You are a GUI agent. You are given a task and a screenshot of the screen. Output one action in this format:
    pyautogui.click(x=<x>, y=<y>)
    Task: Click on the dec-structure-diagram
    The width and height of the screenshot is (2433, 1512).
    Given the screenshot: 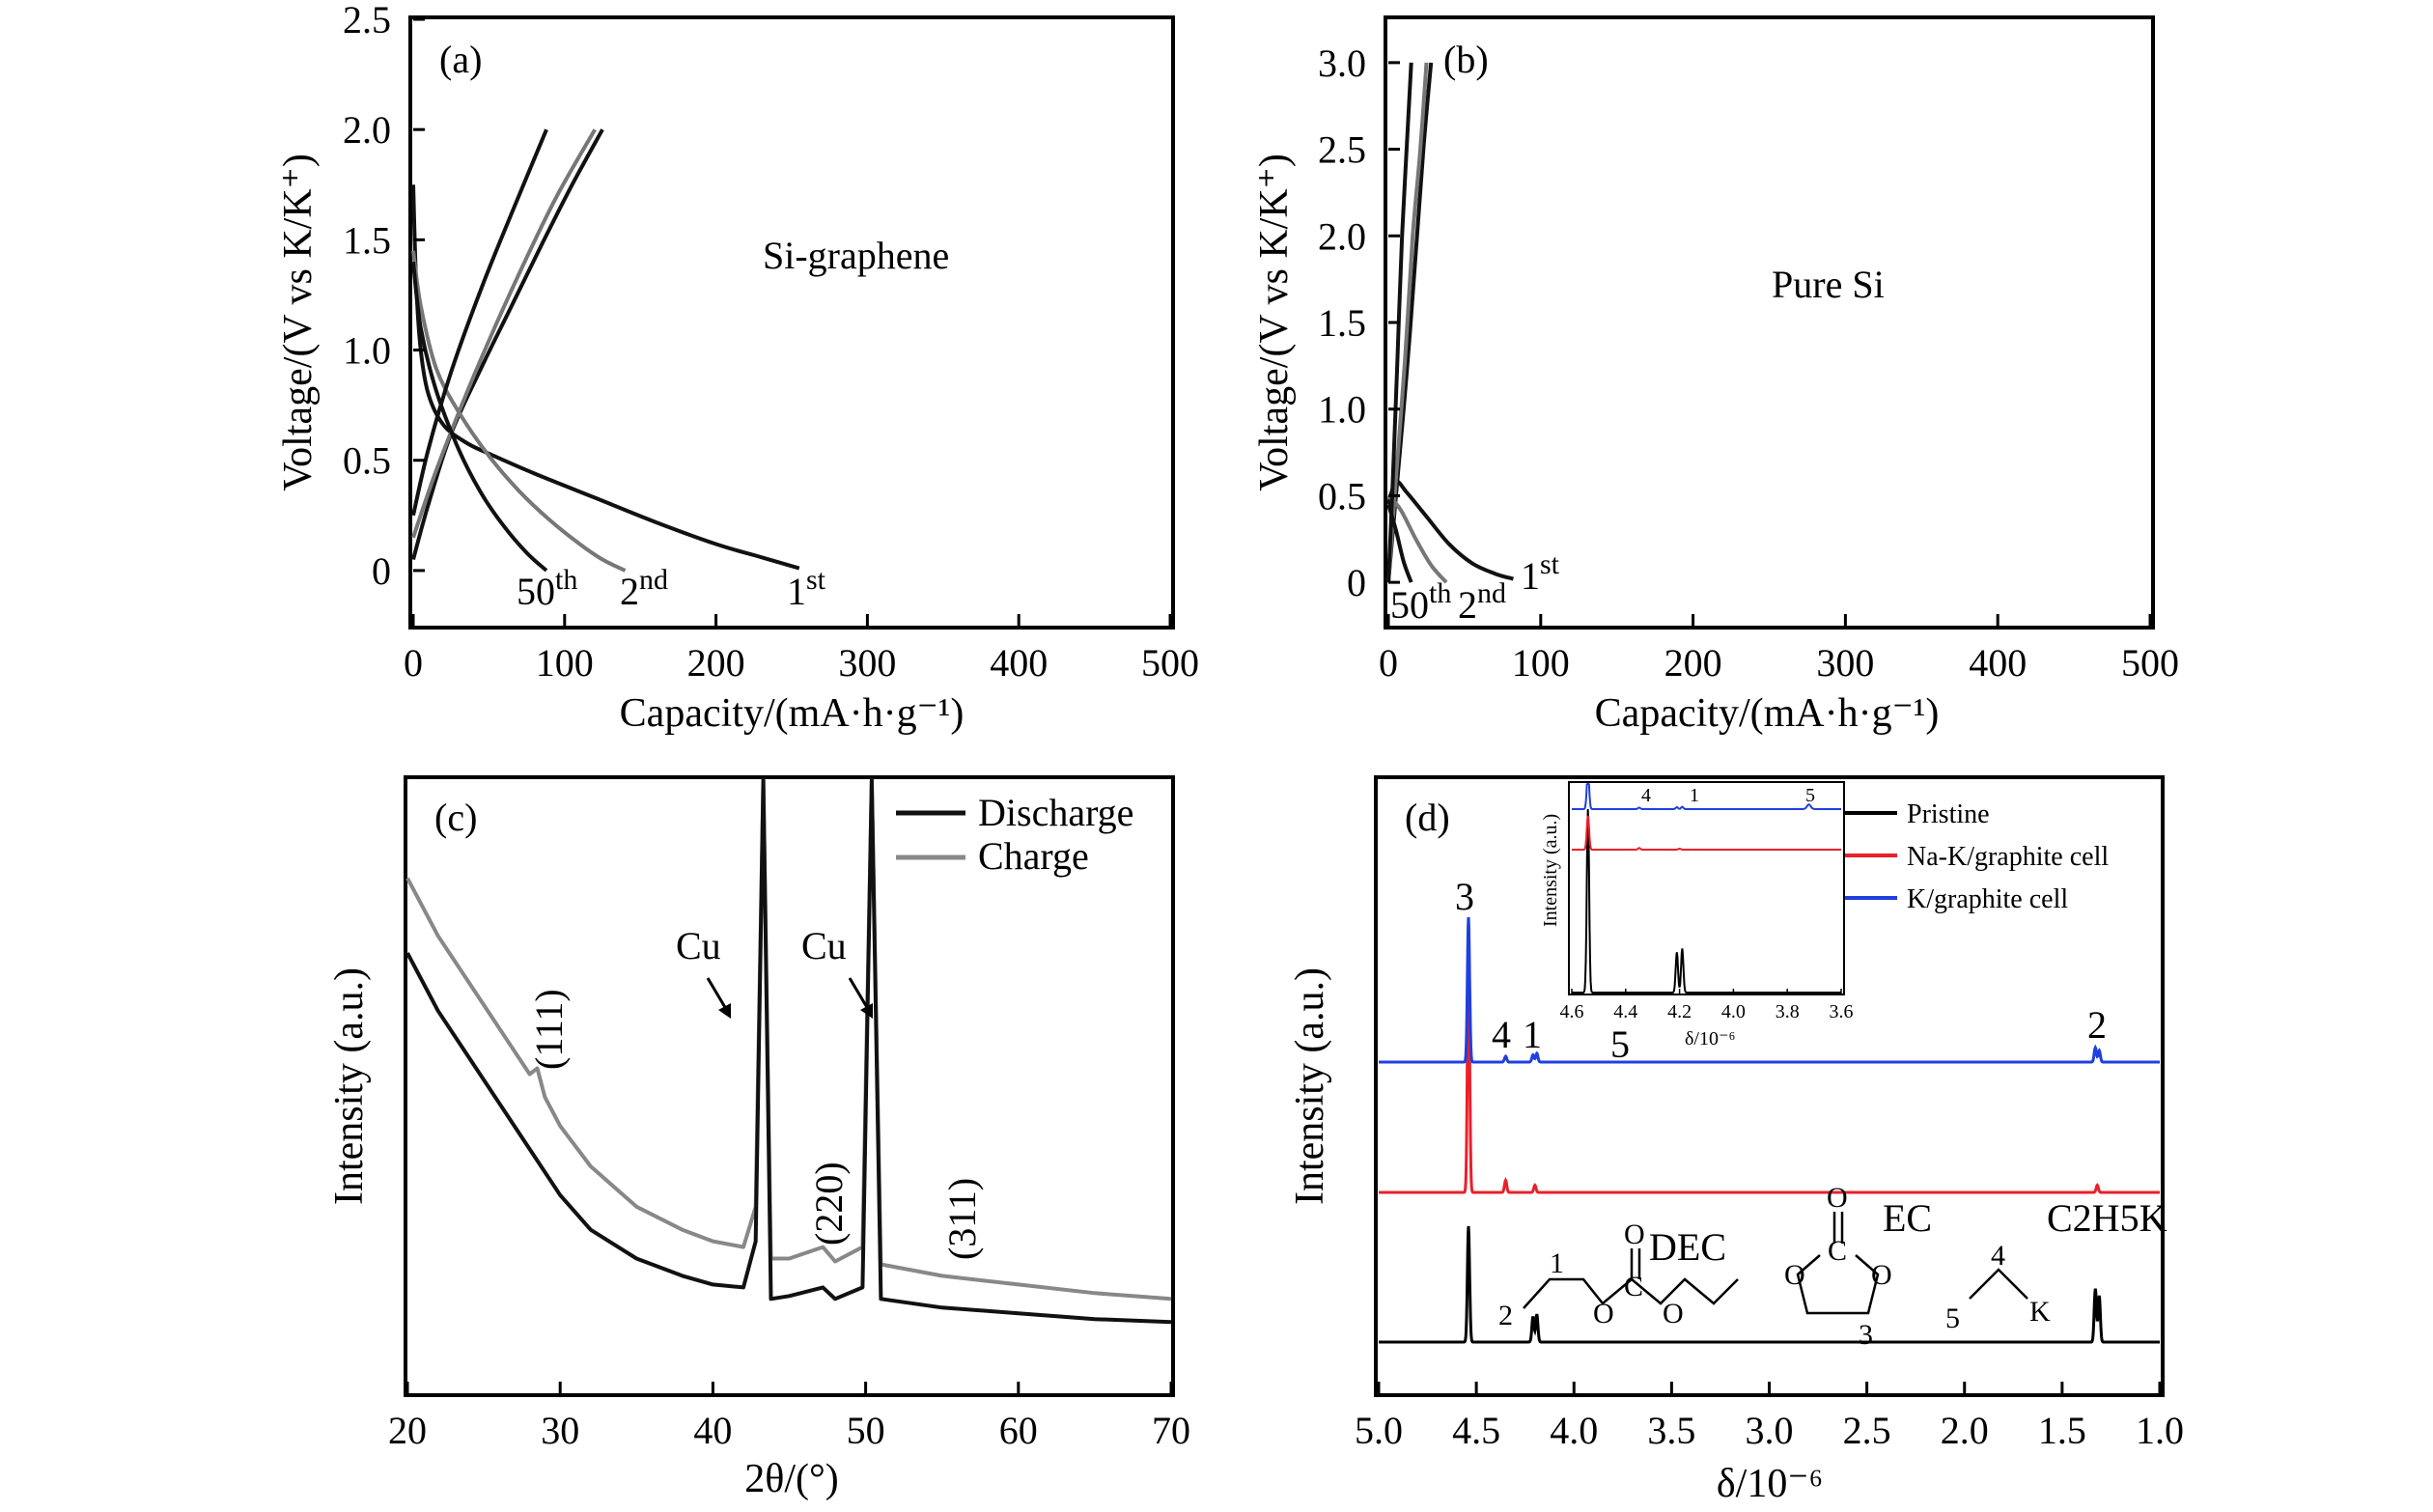 What is the action you would take?
    pyautogui.click(x=1631, y=1279)
    